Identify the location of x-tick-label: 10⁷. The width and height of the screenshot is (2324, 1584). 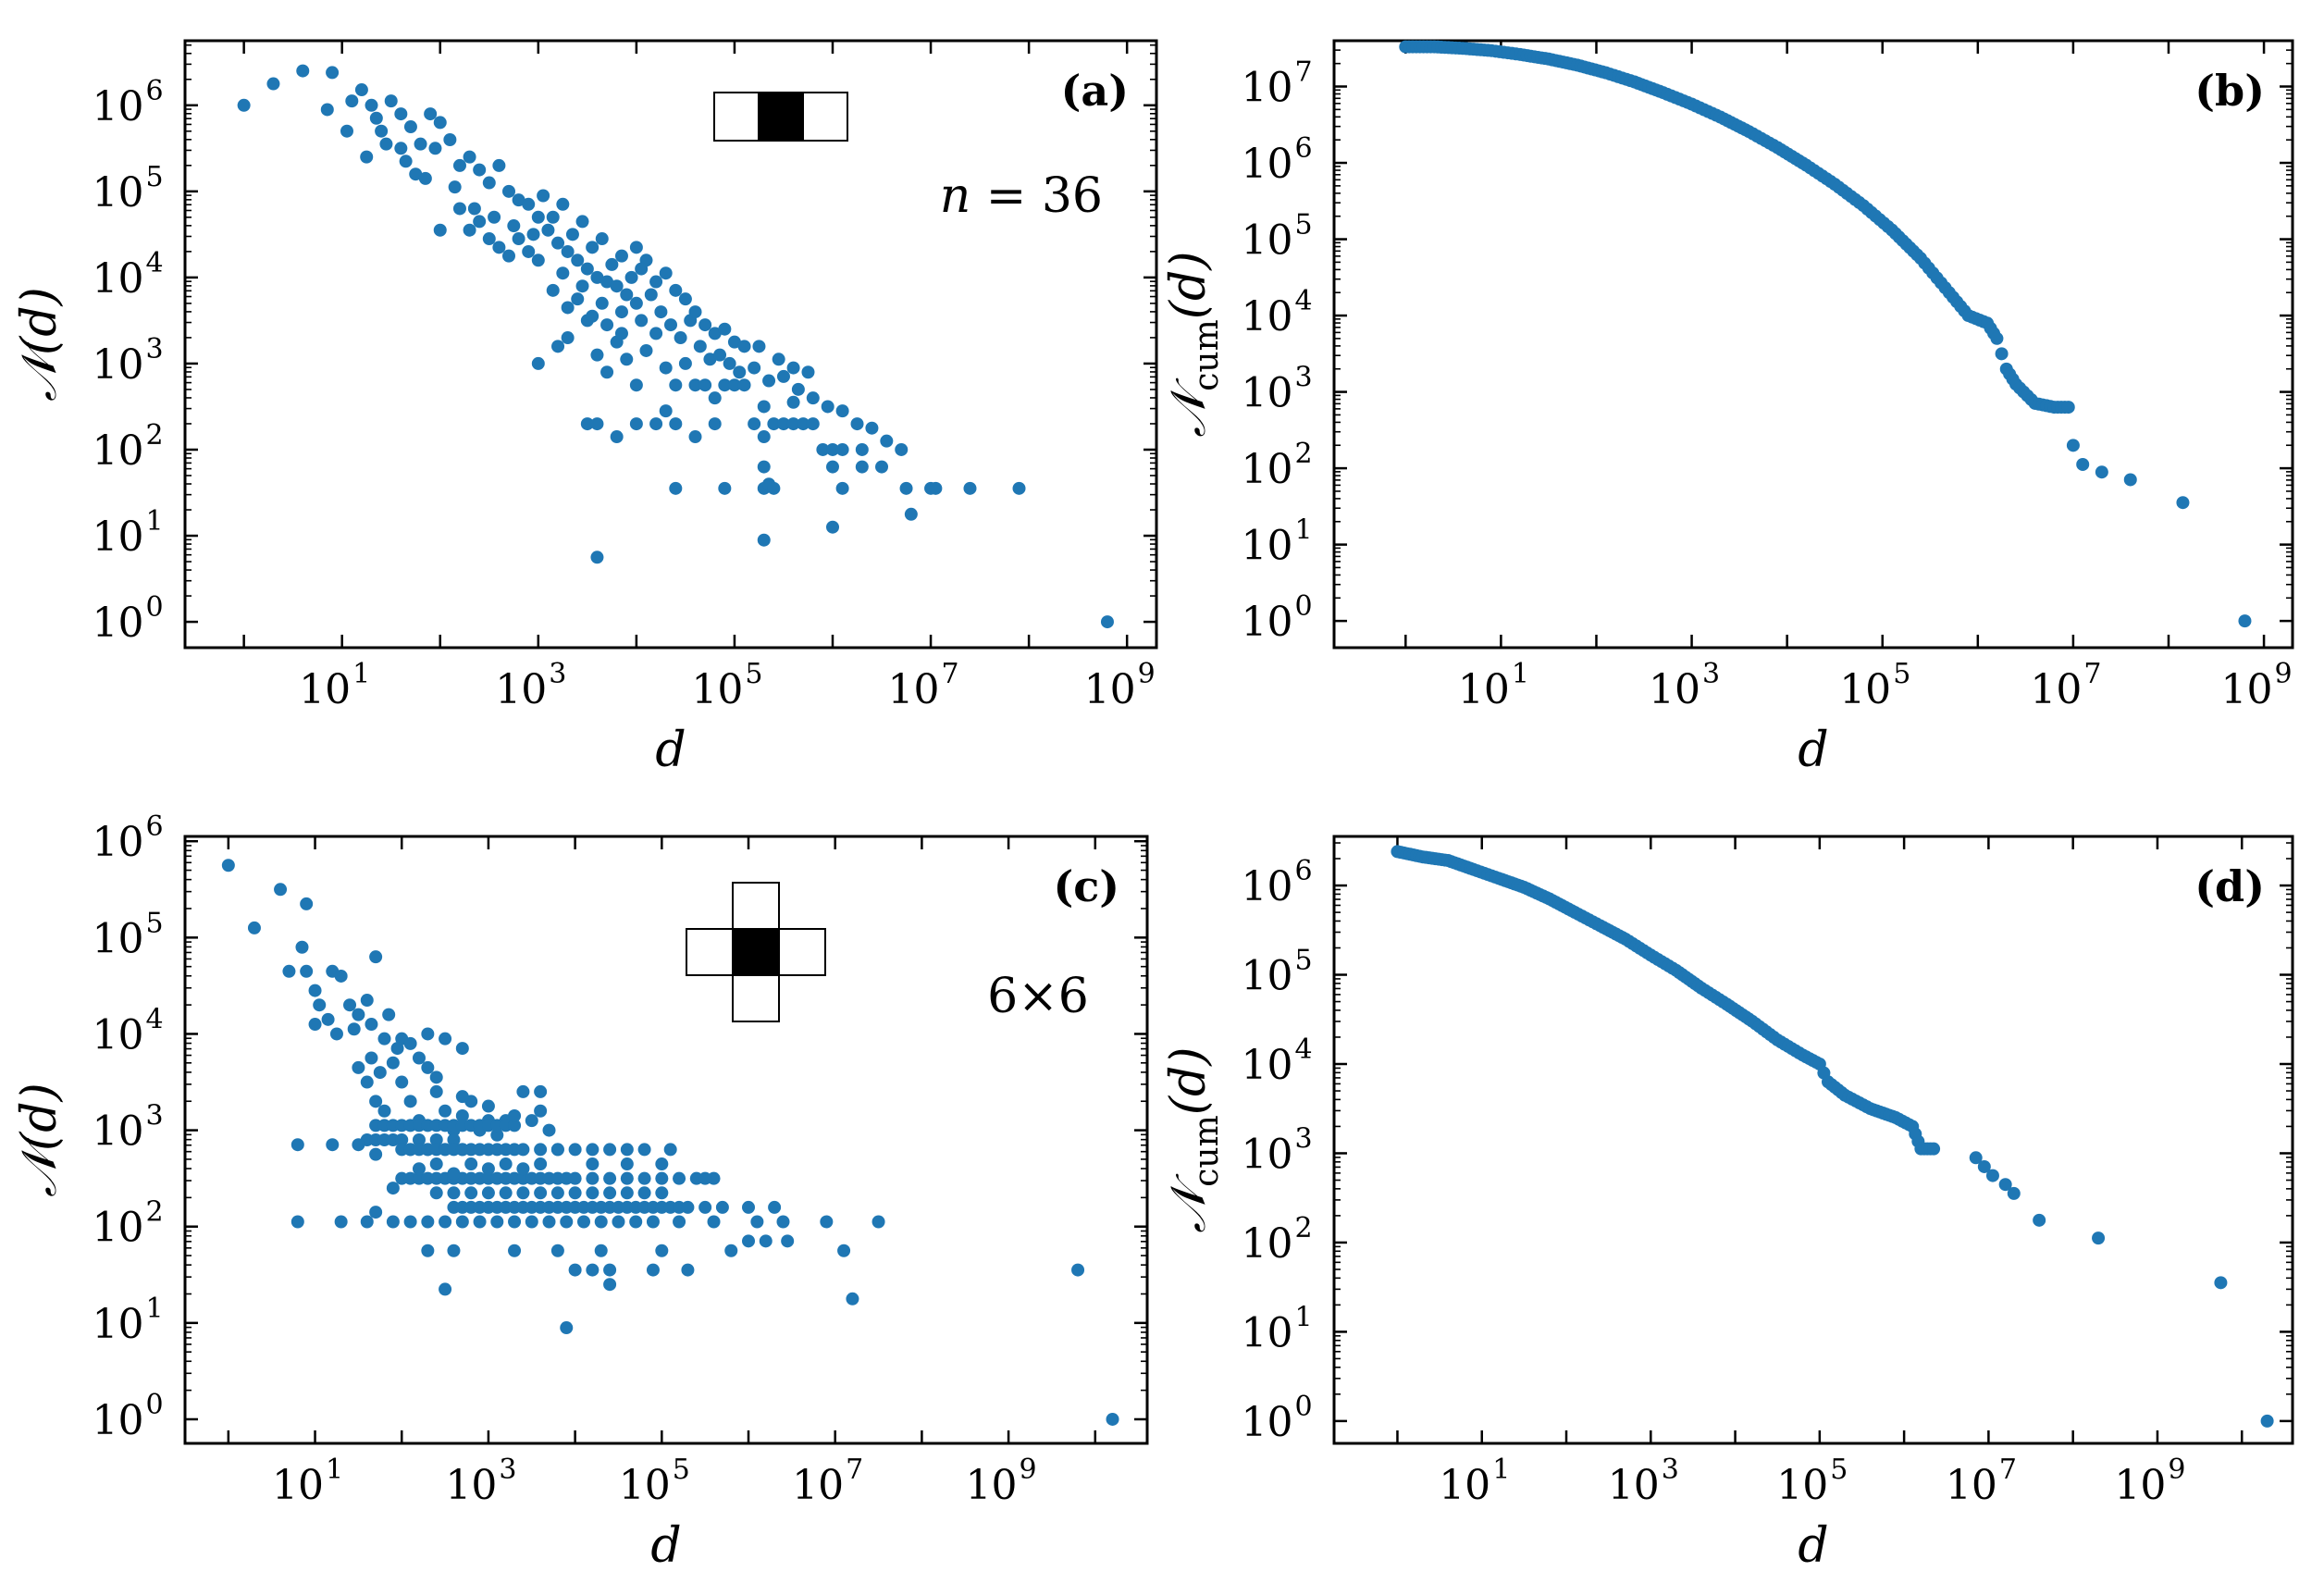
(923, 686).